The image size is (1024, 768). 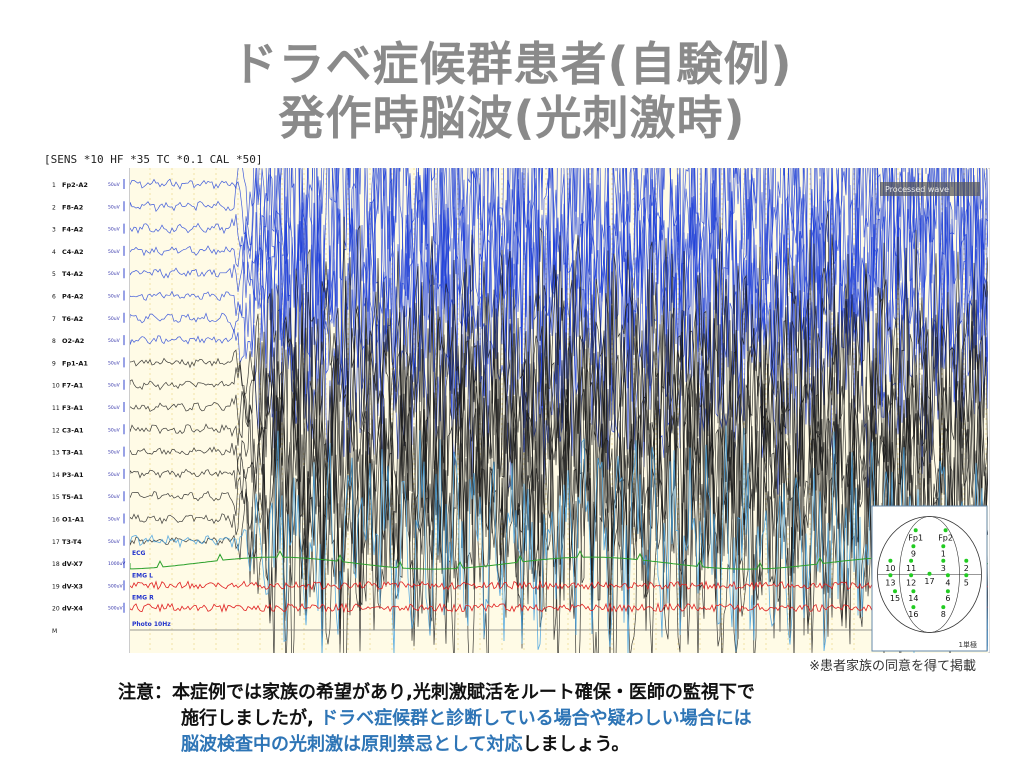 What do you see at coordinates (73, 297) in the screenshot?
I see `channel-name: P4-A2` at bounding box center [73, 297].